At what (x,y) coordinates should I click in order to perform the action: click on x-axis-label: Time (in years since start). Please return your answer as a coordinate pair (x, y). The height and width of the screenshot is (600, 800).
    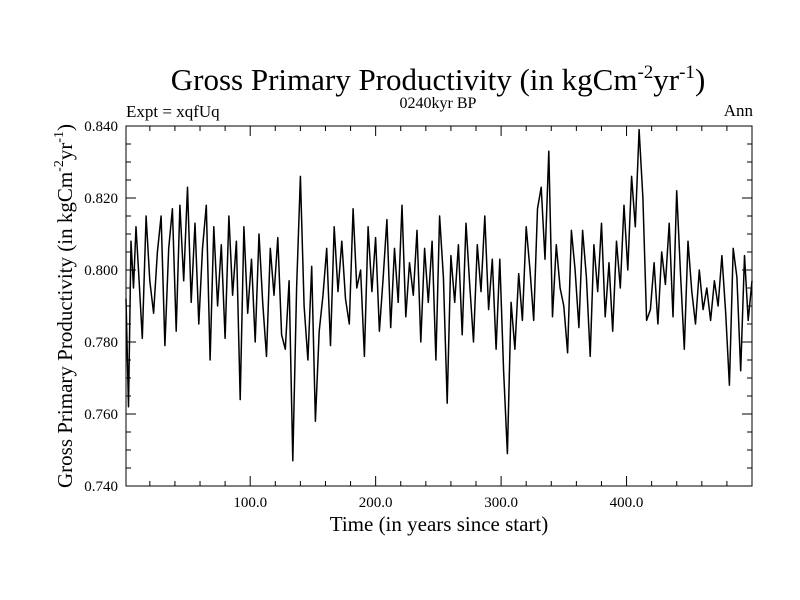
    Looking at the image, I should click on (439, 524).